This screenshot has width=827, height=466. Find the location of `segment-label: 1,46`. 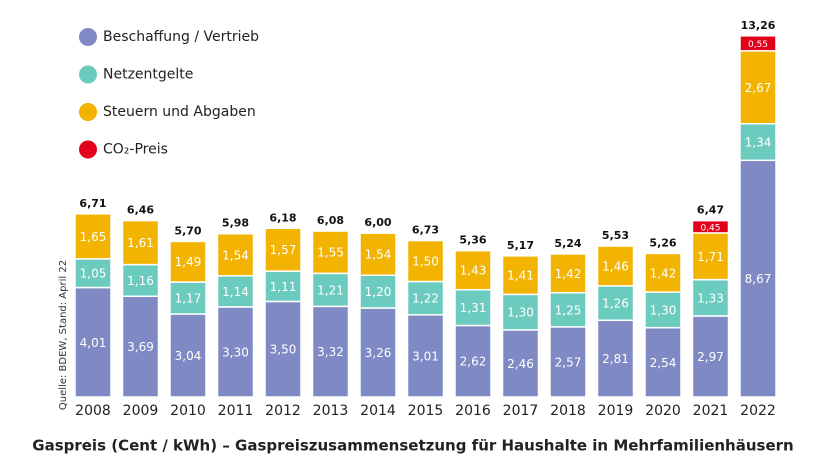

segment-label: 1,46 is located at coordinates (615, 266).